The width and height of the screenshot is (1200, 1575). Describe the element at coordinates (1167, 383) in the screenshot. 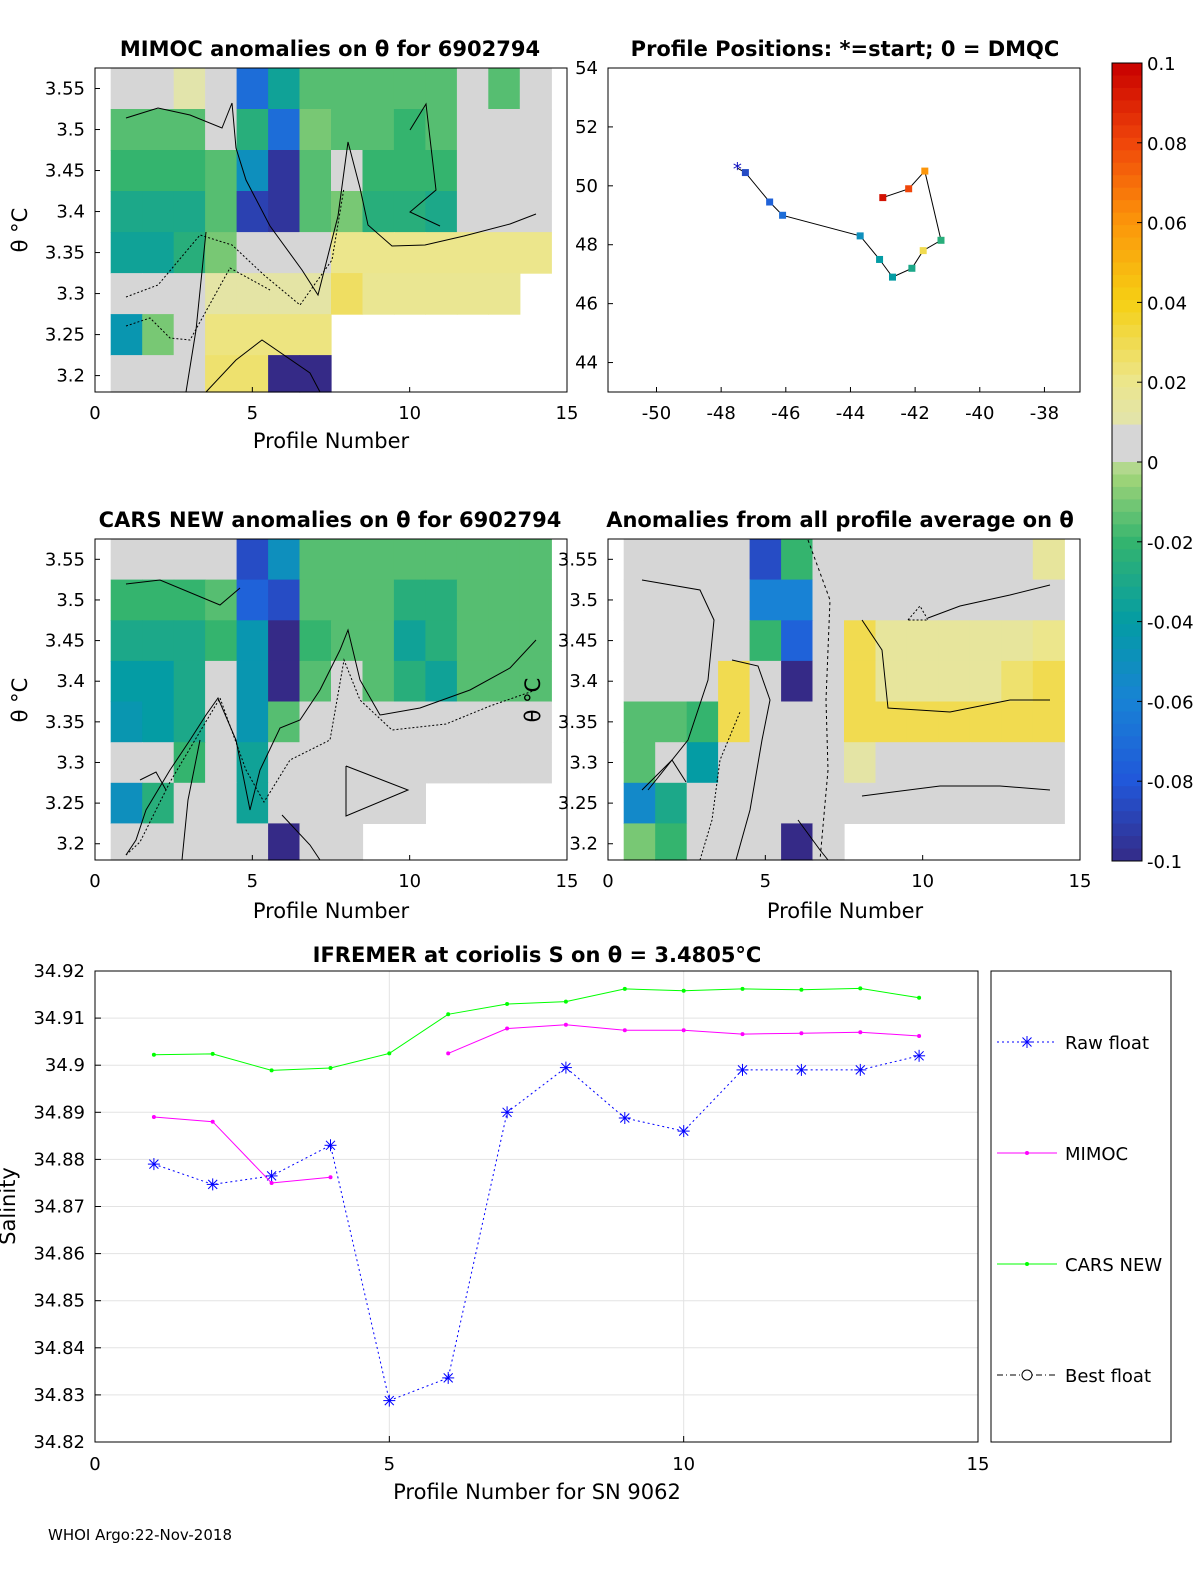

I see `colorbar-tick-label: 0.02` at that location.